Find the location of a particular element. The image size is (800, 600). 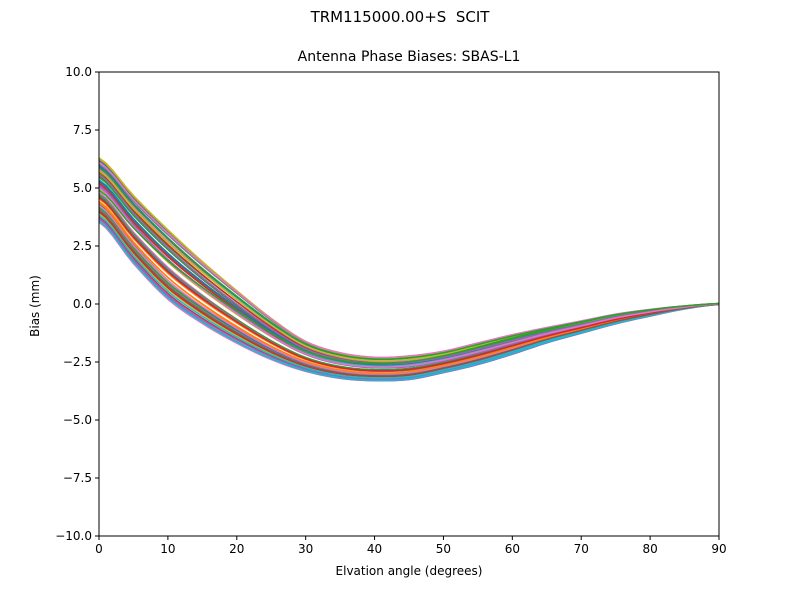

x-tick-label: 20 is located at coordinates (236, 549).